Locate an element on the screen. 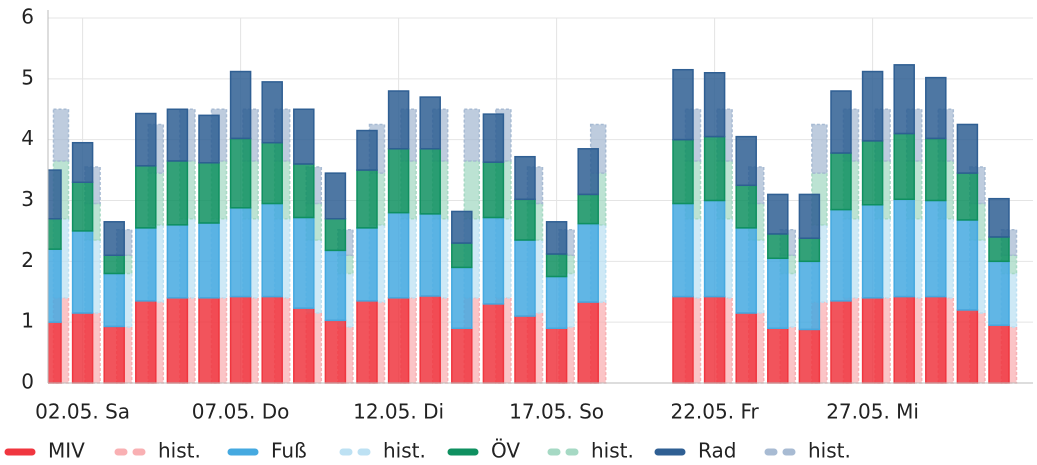 The width and height of the screenshot is (1037, 465). x-tick-label: 22.05. Fr is located at coordinates (714, 412).